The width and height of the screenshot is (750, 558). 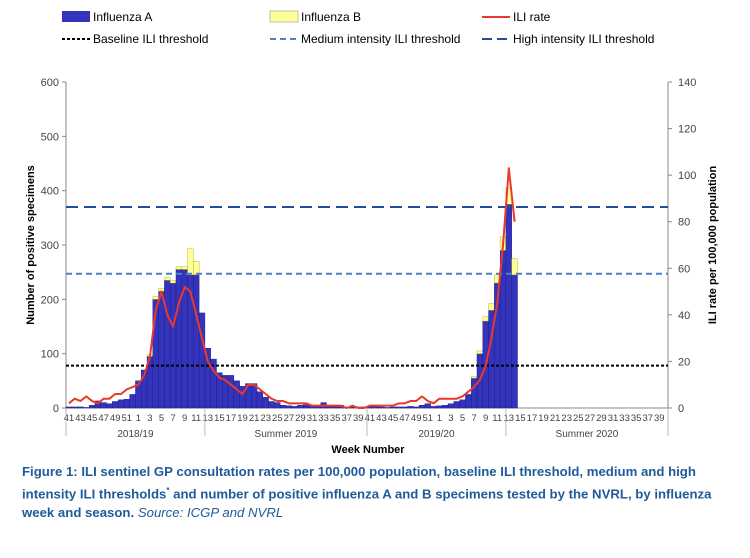 What do you see at coordinates (254, 418) in the screenshot?
I see `week-tick-label: 21` at bounding box center [254, 418].